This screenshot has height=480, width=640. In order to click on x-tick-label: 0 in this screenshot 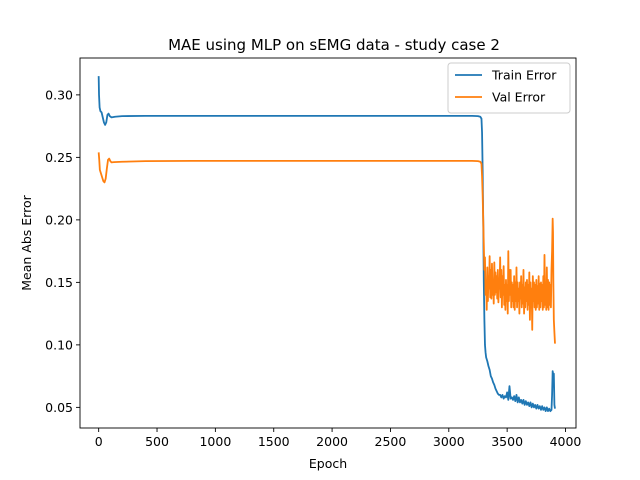, I will do `click(99, 441)`.